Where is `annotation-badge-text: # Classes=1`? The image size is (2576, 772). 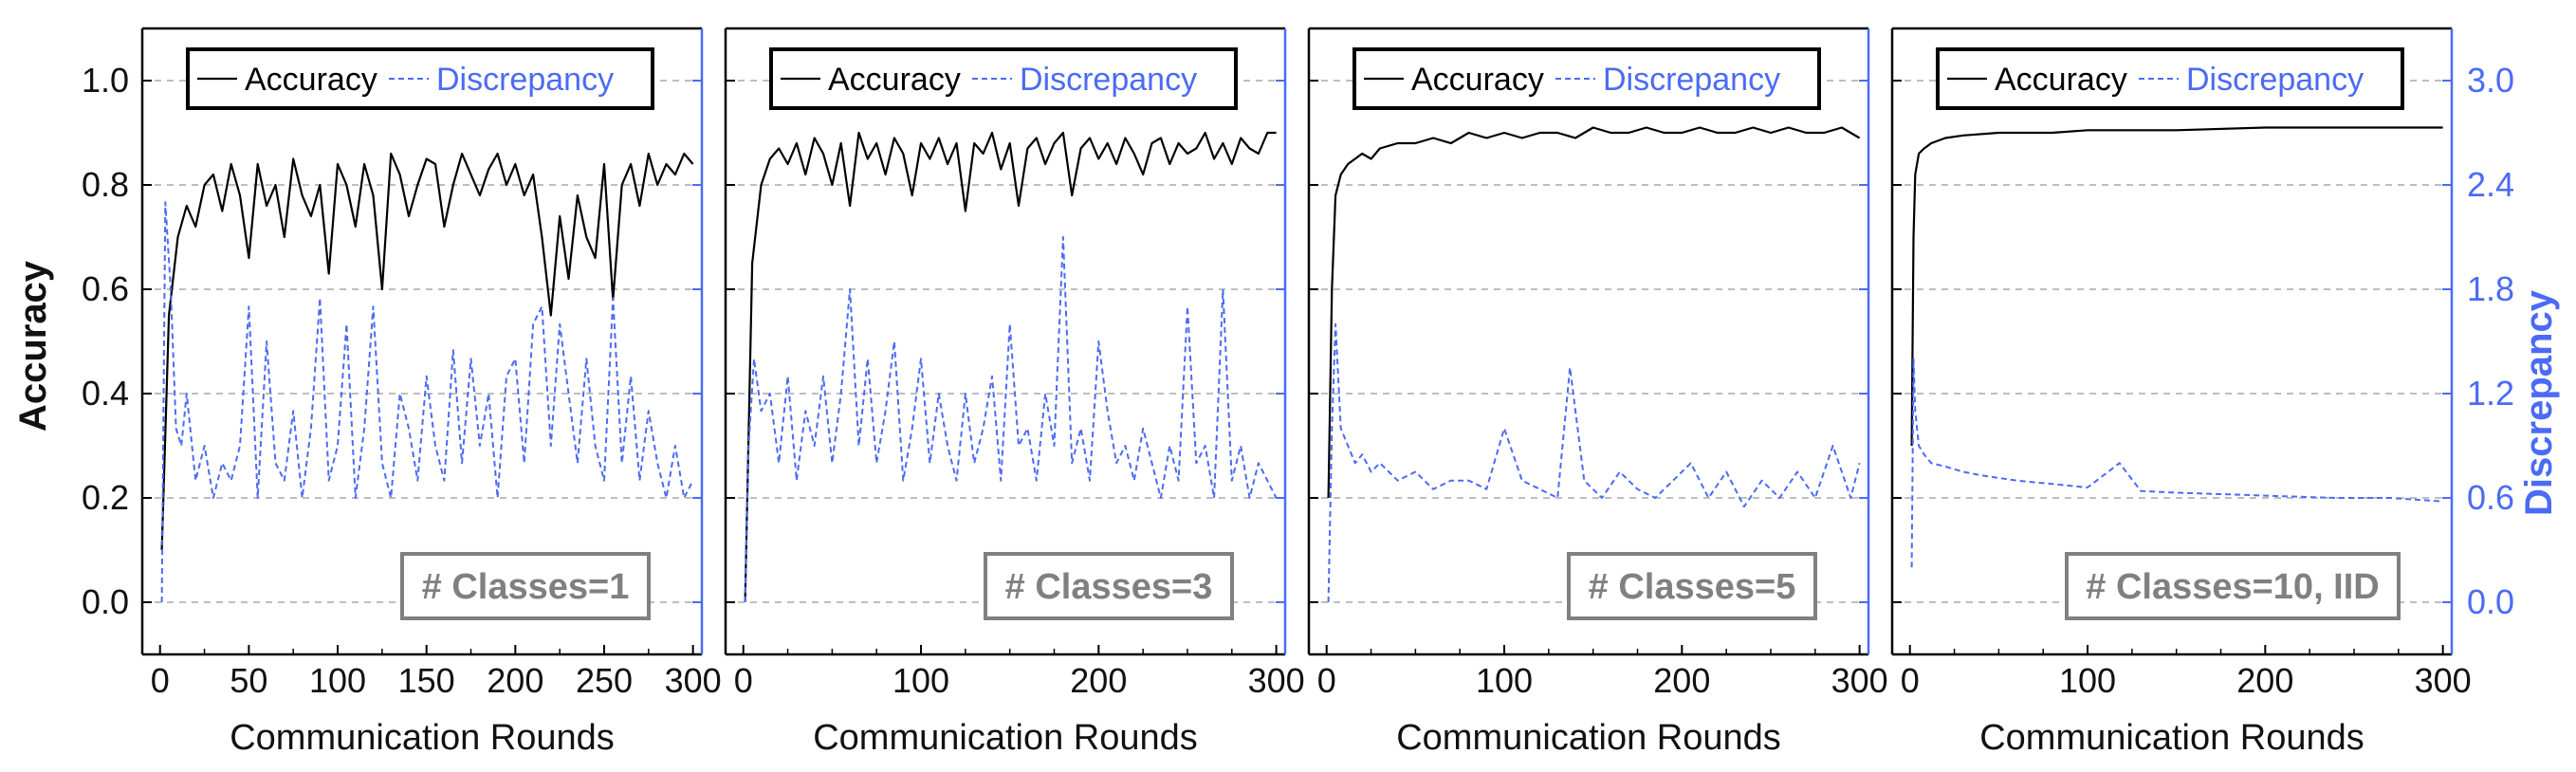 annotation-badge-text: # Classes=1 is located at coordinates (526, 587).